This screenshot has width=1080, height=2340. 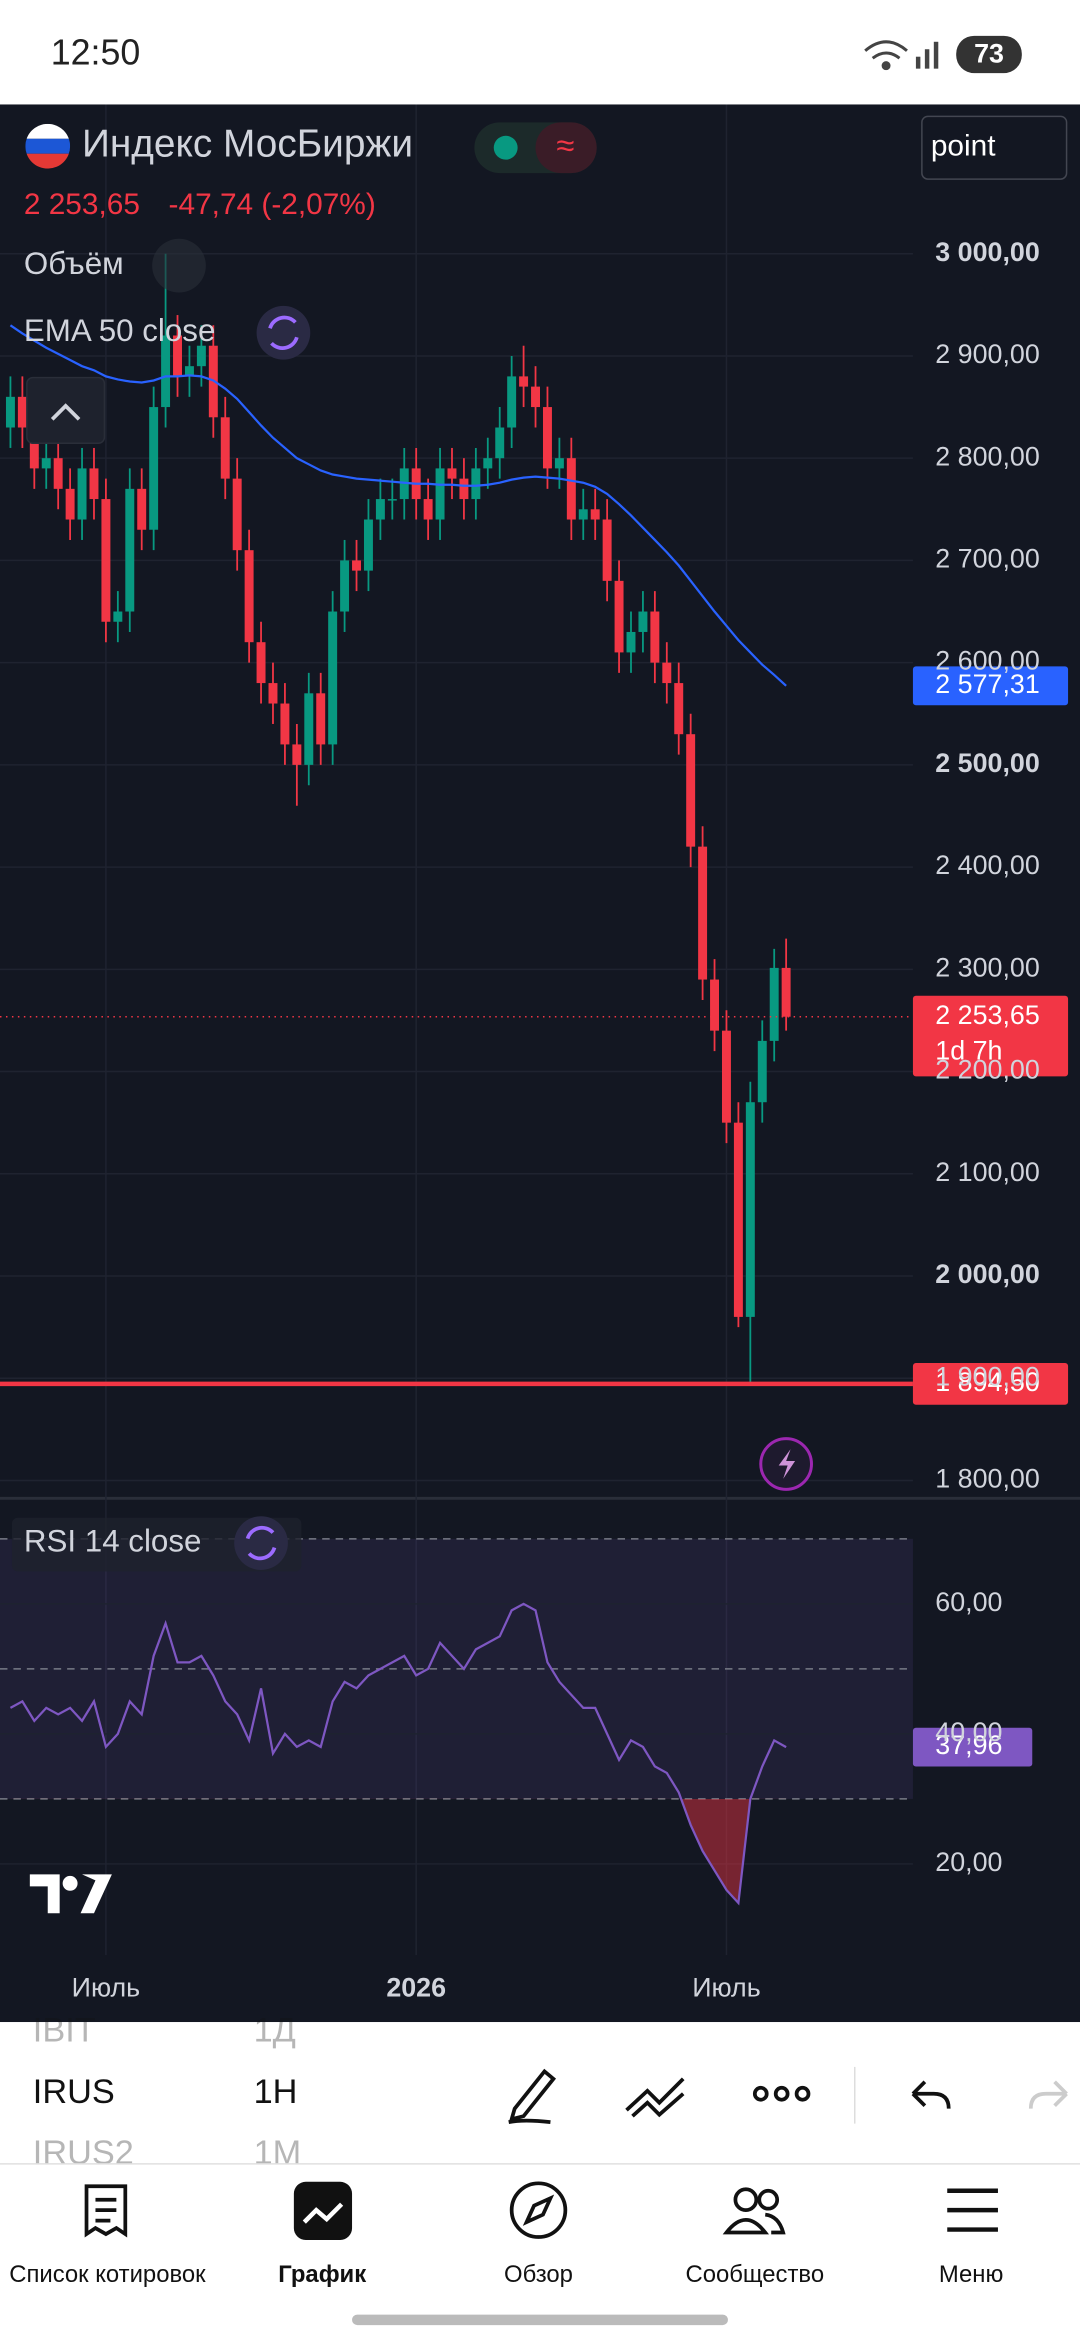 I want to click on symbol-item: IBIT, so click(x=64, y=2031).